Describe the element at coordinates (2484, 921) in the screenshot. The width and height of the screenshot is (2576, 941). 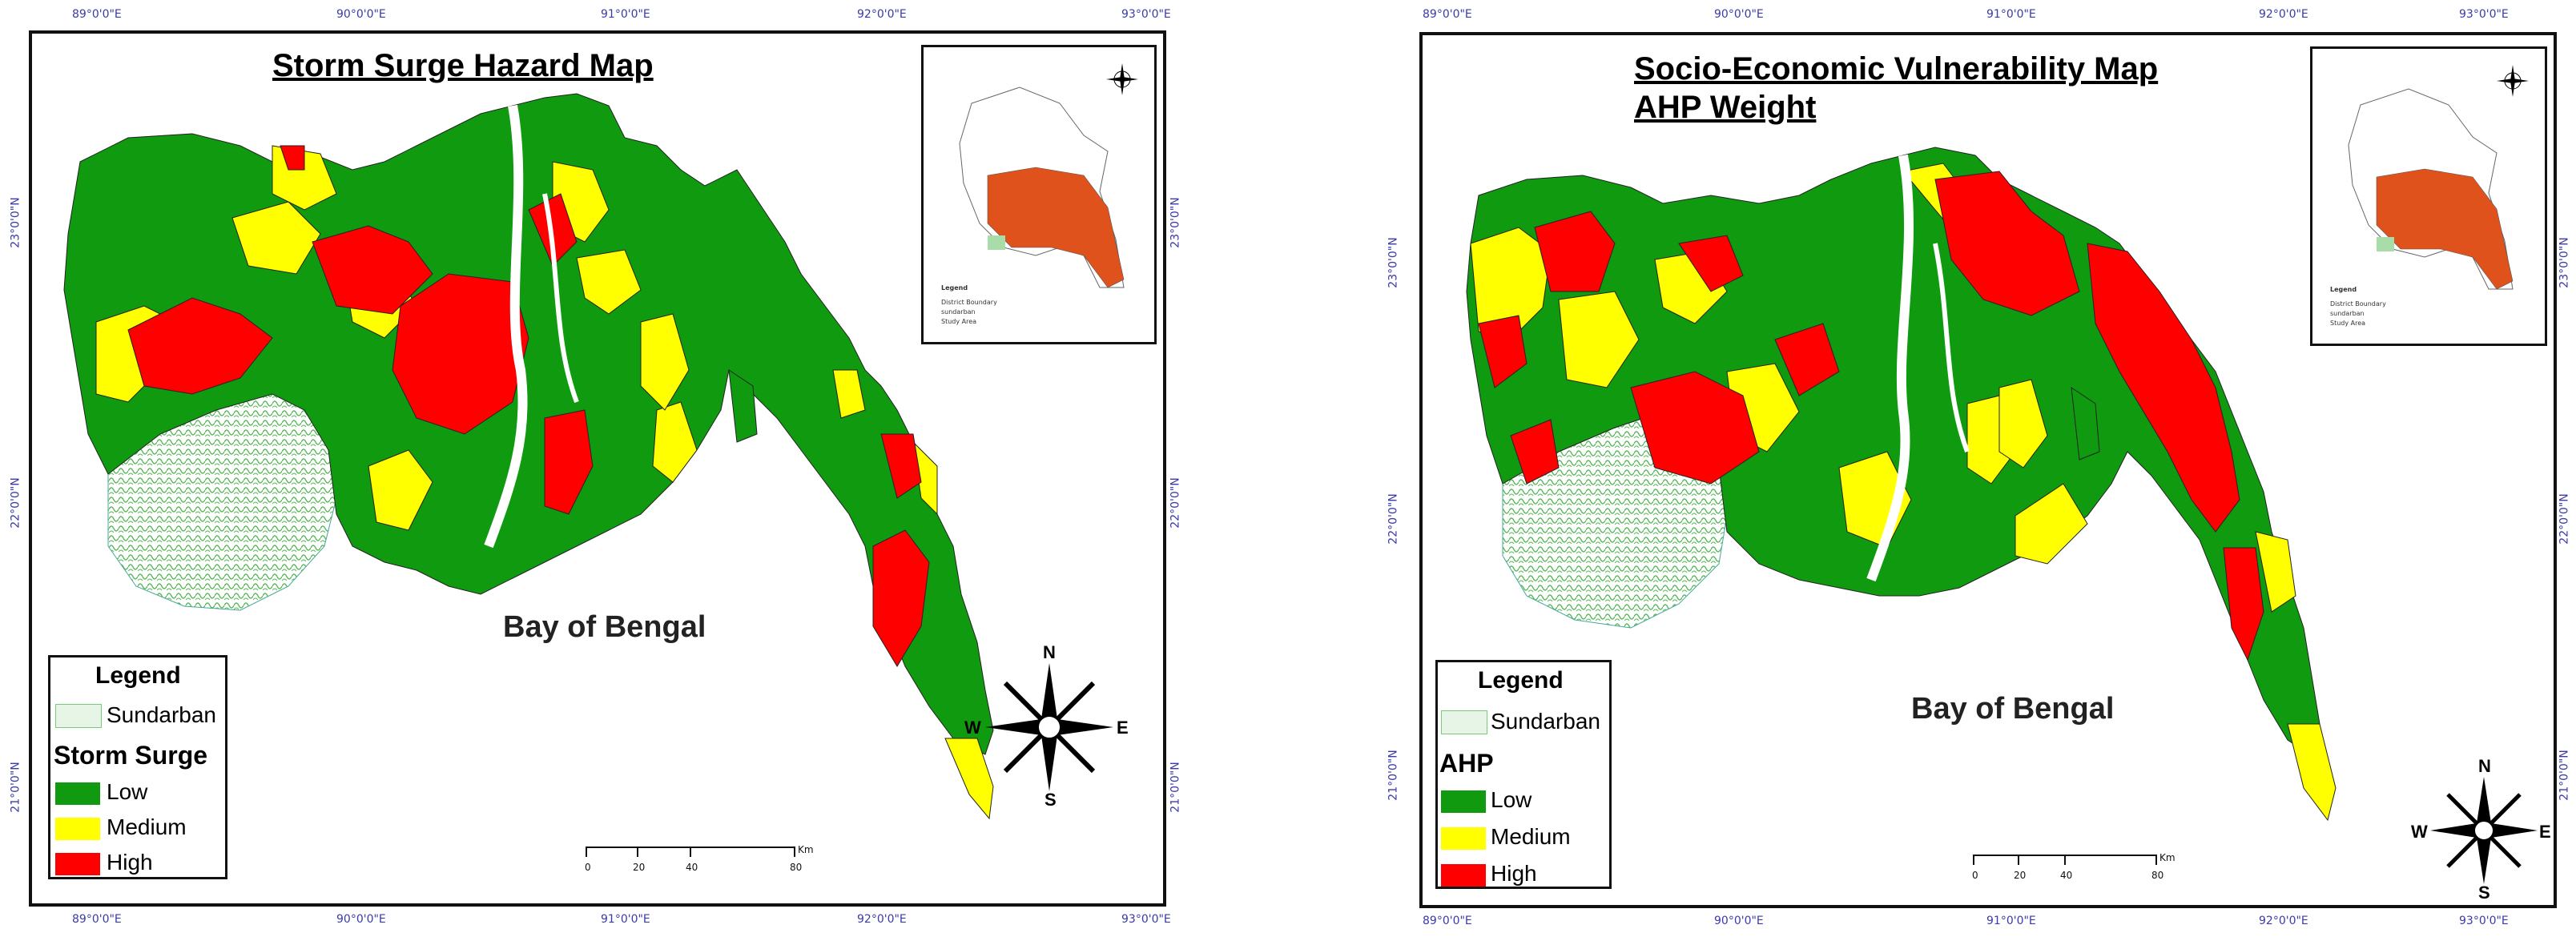
I see `bottom-coord-label: 93°0'0"E` at that location.